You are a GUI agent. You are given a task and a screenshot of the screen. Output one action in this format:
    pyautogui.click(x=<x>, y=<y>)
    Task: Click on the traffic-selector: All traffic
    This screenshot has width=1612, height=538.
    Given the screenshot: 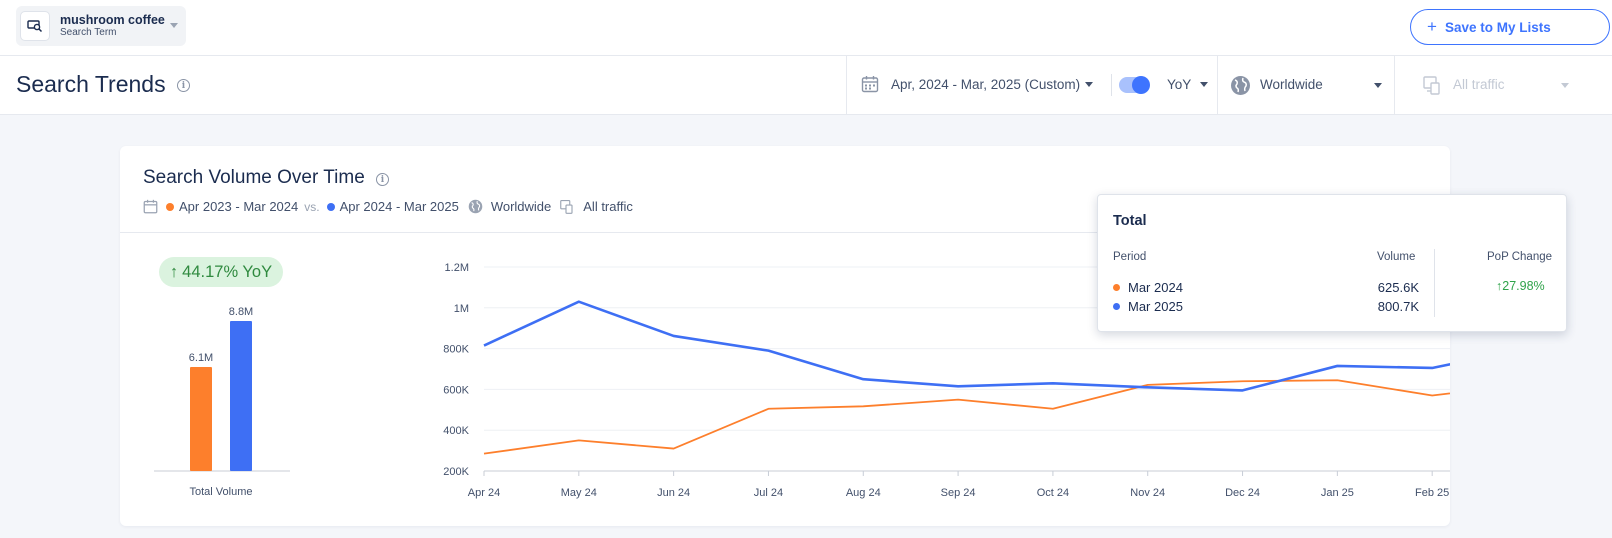 What is the action you would take?
    pyautogui.click(x=1509, y=85)
    